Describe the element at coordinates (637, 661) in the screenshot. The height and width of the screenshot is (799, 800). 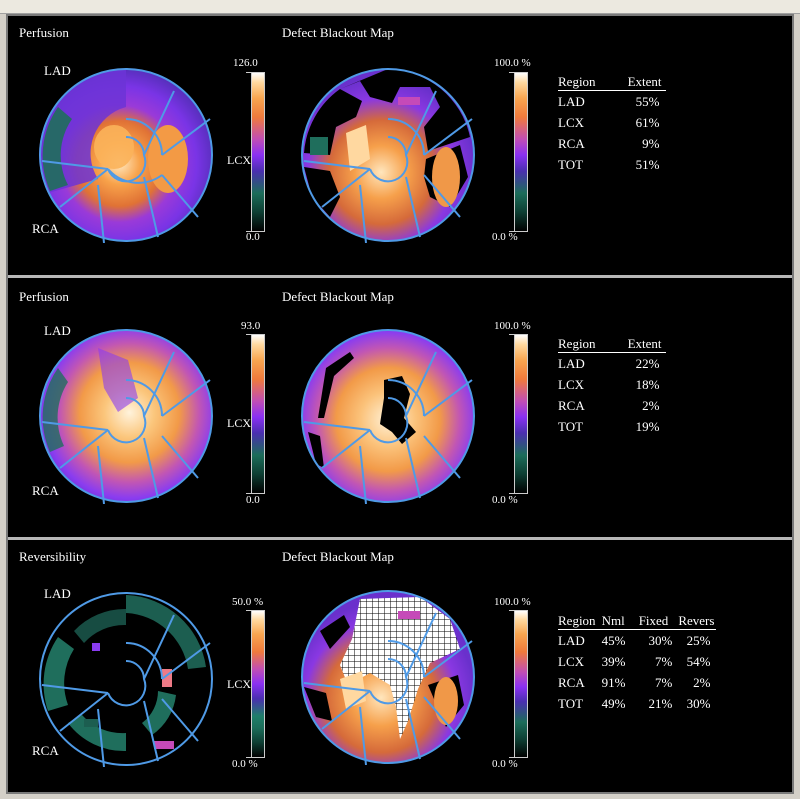
I see `table-row: LCX 39% 7% 54%` at that location.